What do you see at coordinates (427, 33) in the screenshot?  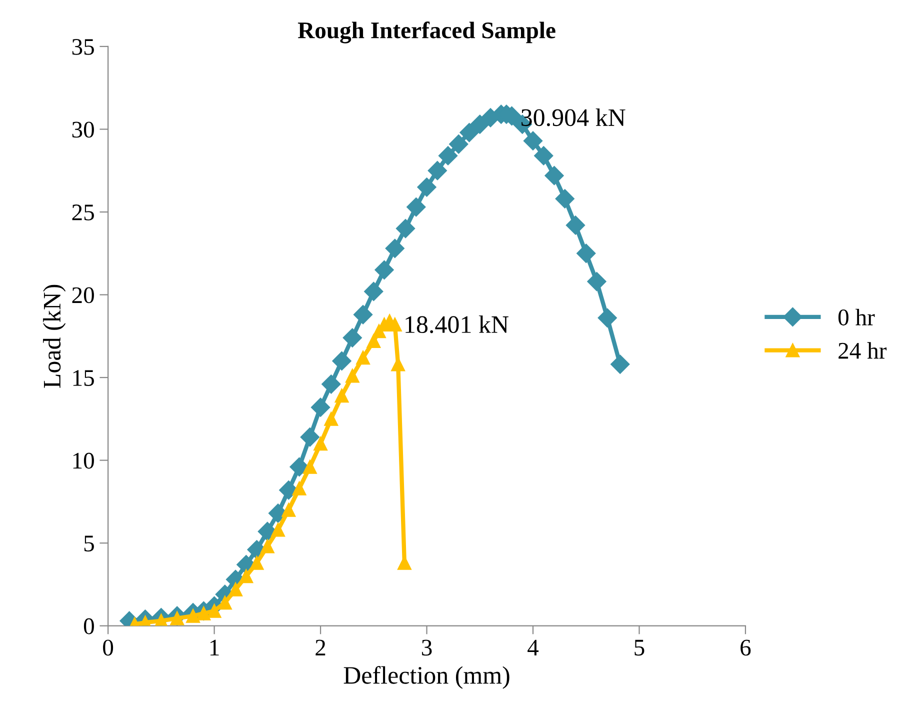 I see `chart-title: Rough Interfaced Sample` at bounding box center [427, 33].